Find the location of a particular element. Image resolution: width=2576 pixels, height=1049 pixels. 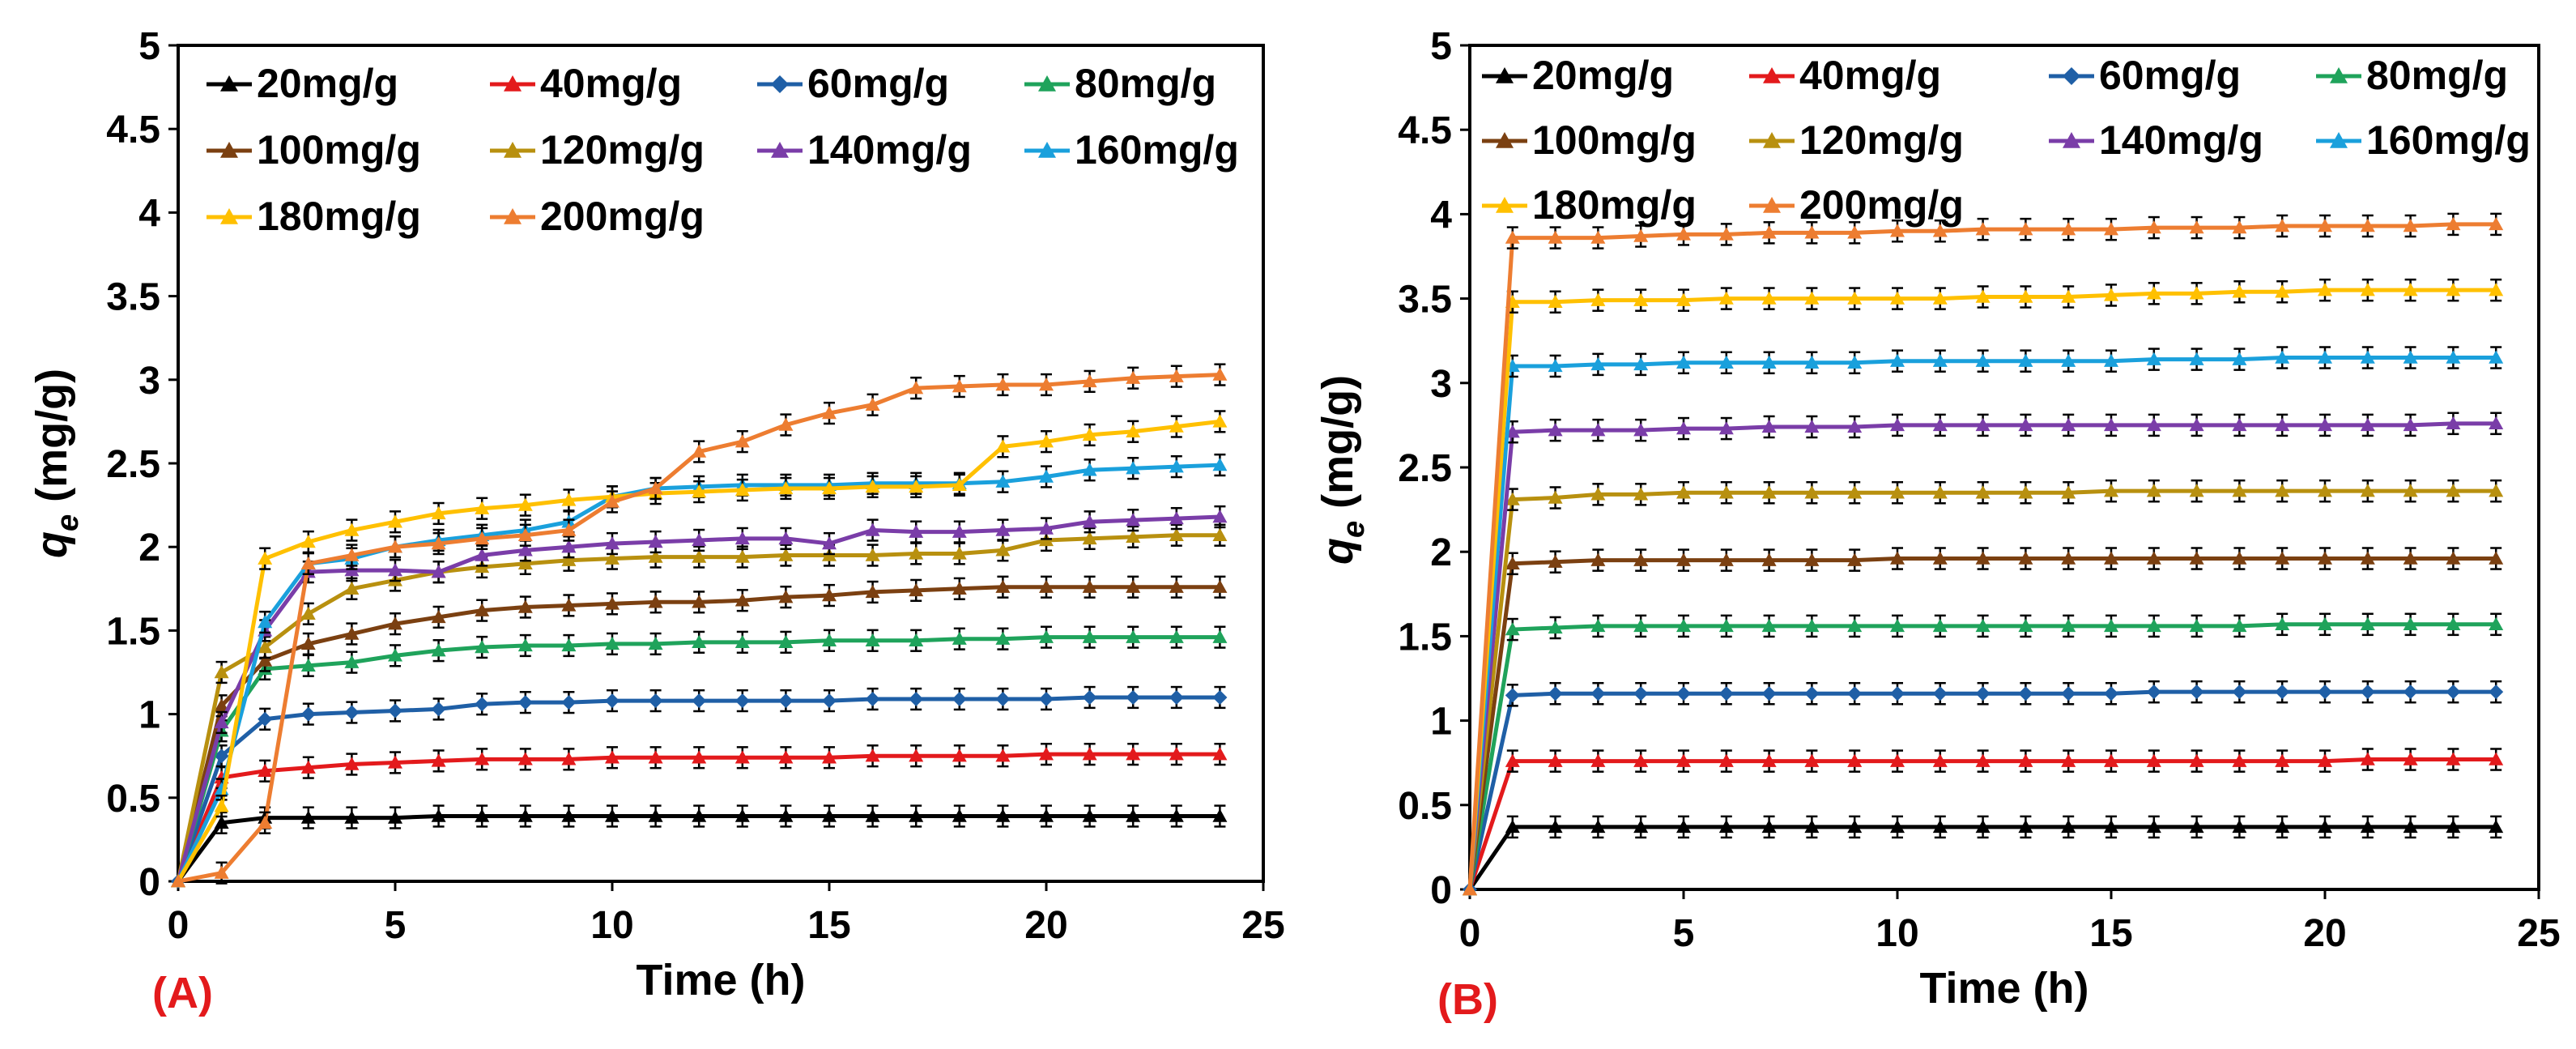

panel-a-legend-label: 60mg/g is located at coordinates (878, 83).